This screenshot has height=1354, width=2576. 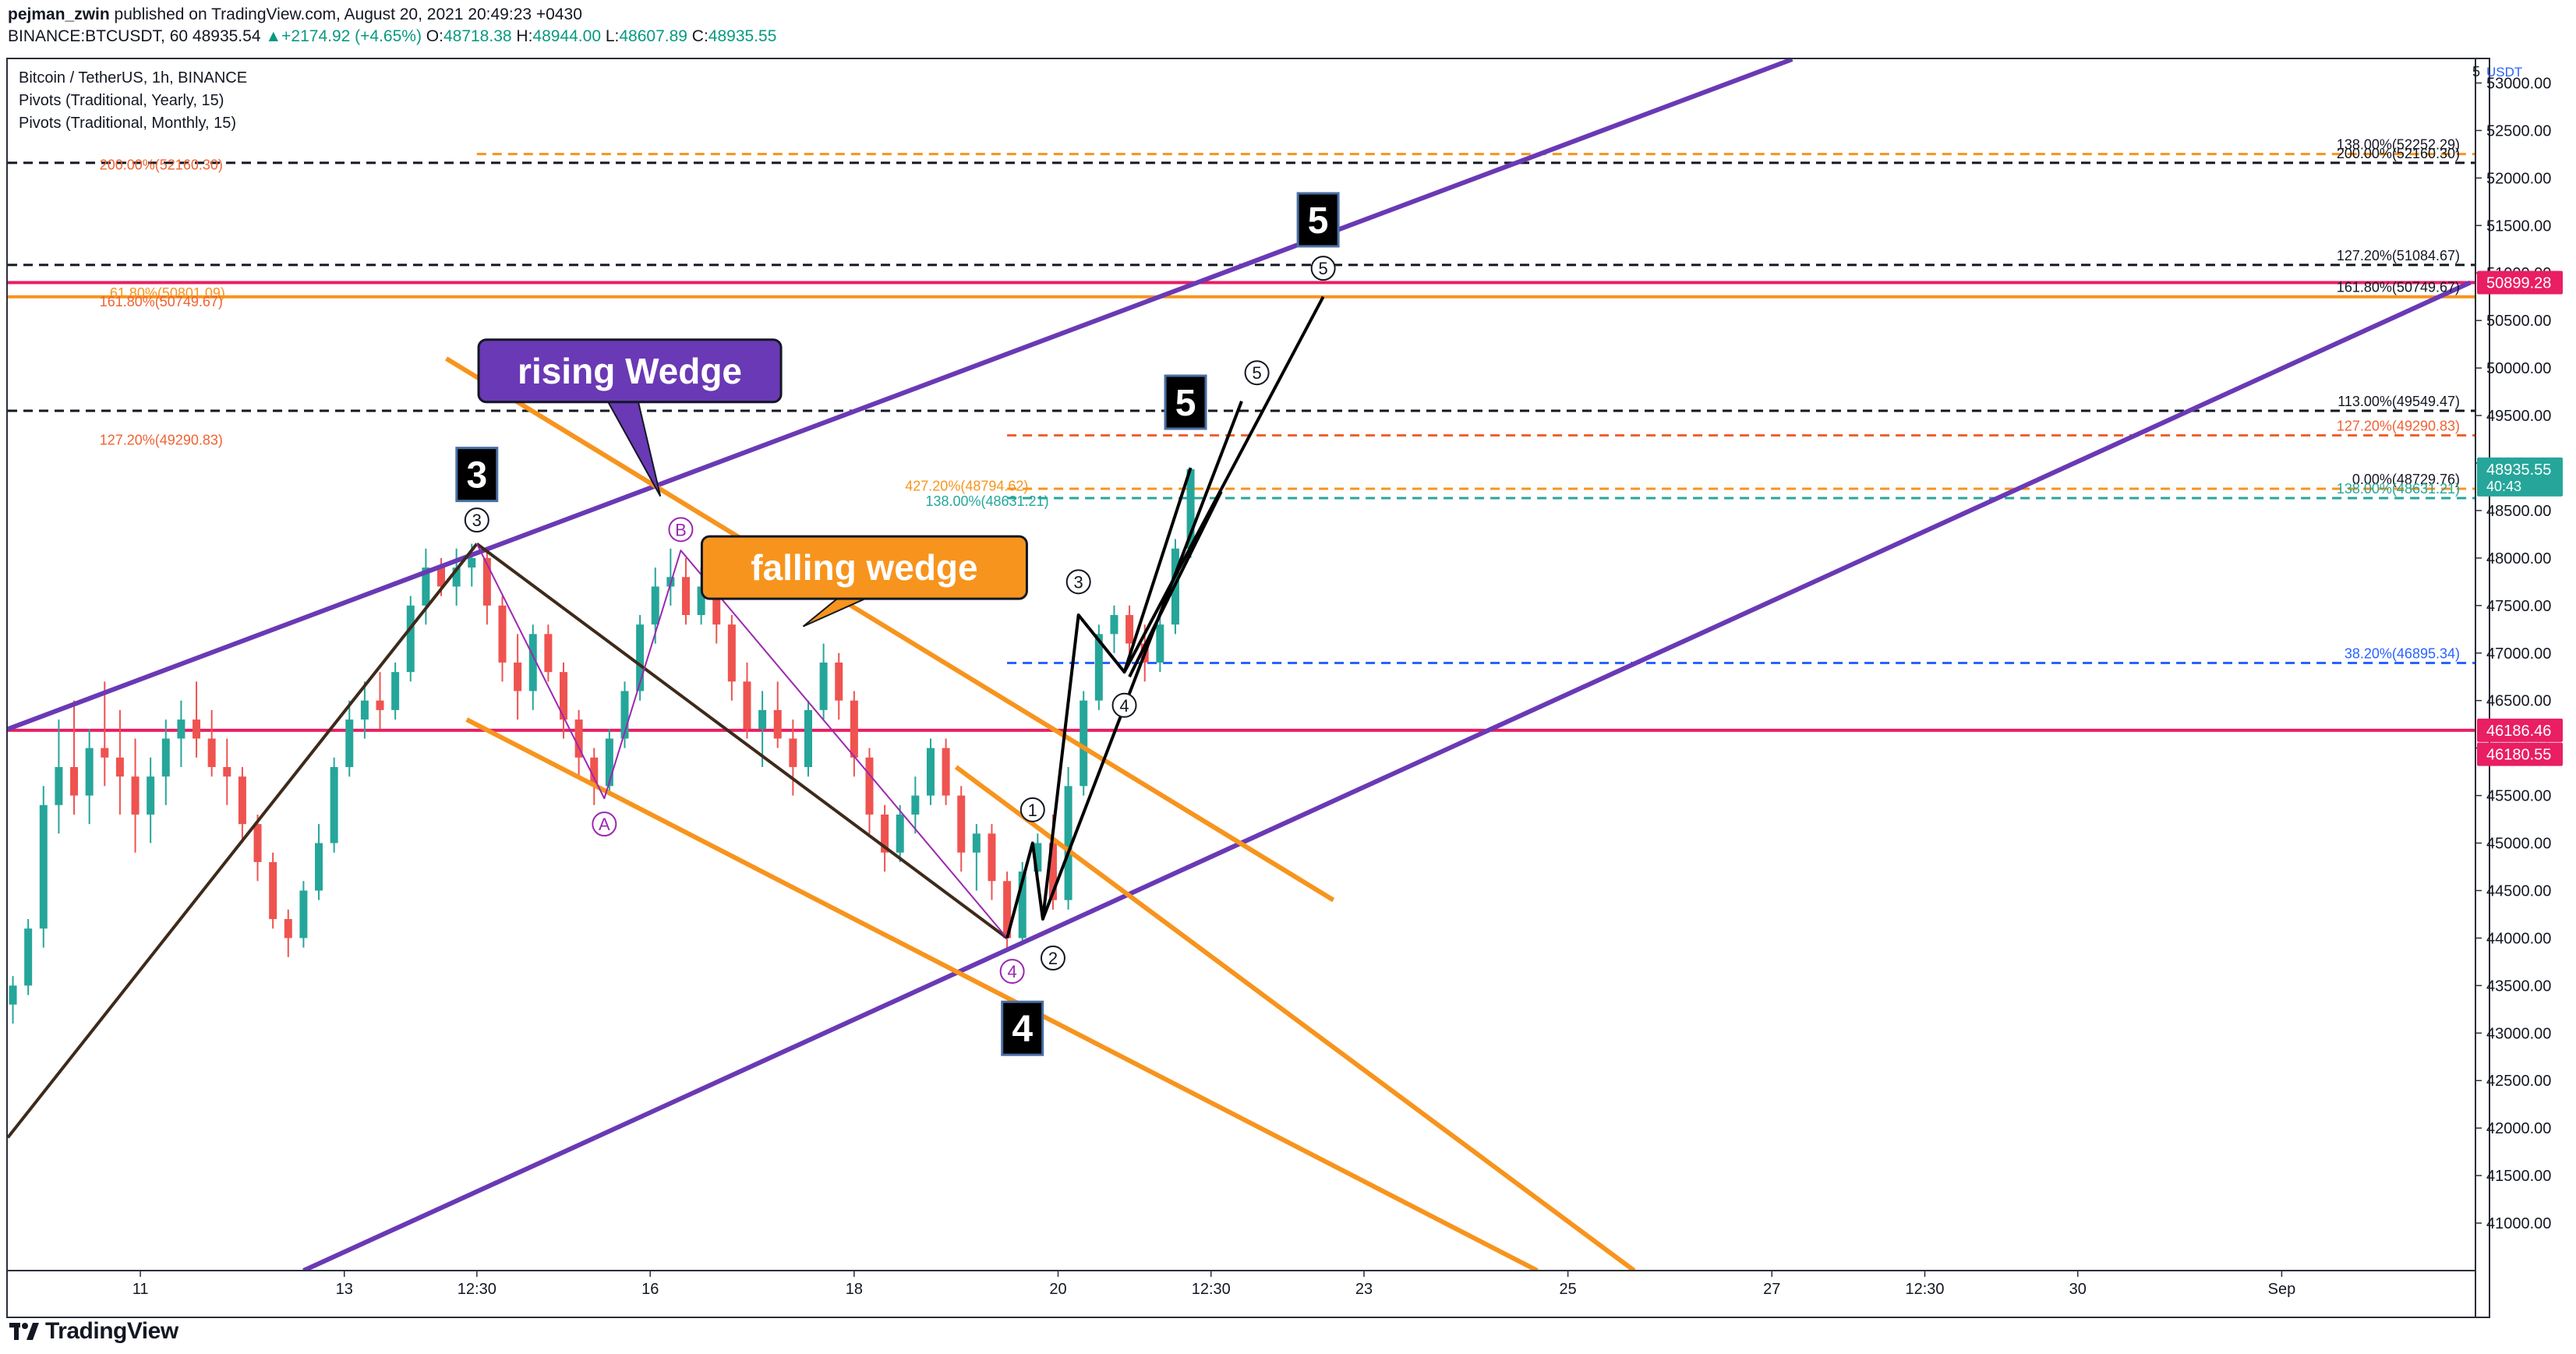 I want to click on author-name: pejman_zwin, so click(x=59, y=14).